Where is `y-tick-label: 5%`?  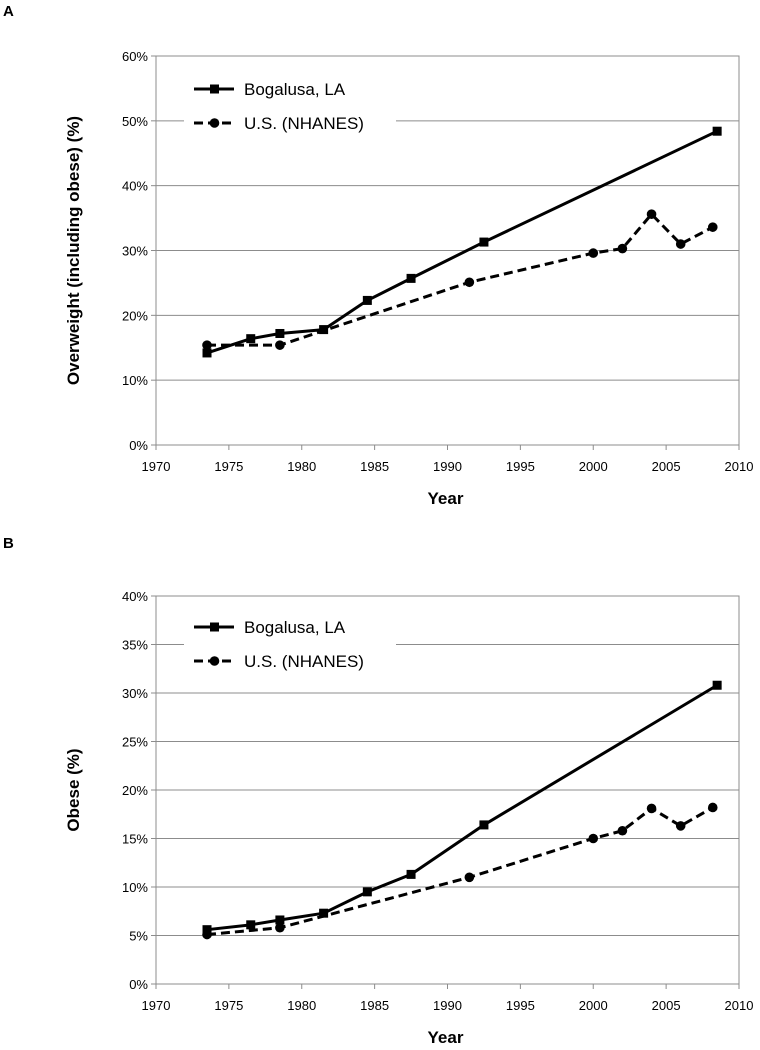 y-tick-label: 5% is located at coordinates (138, 936).